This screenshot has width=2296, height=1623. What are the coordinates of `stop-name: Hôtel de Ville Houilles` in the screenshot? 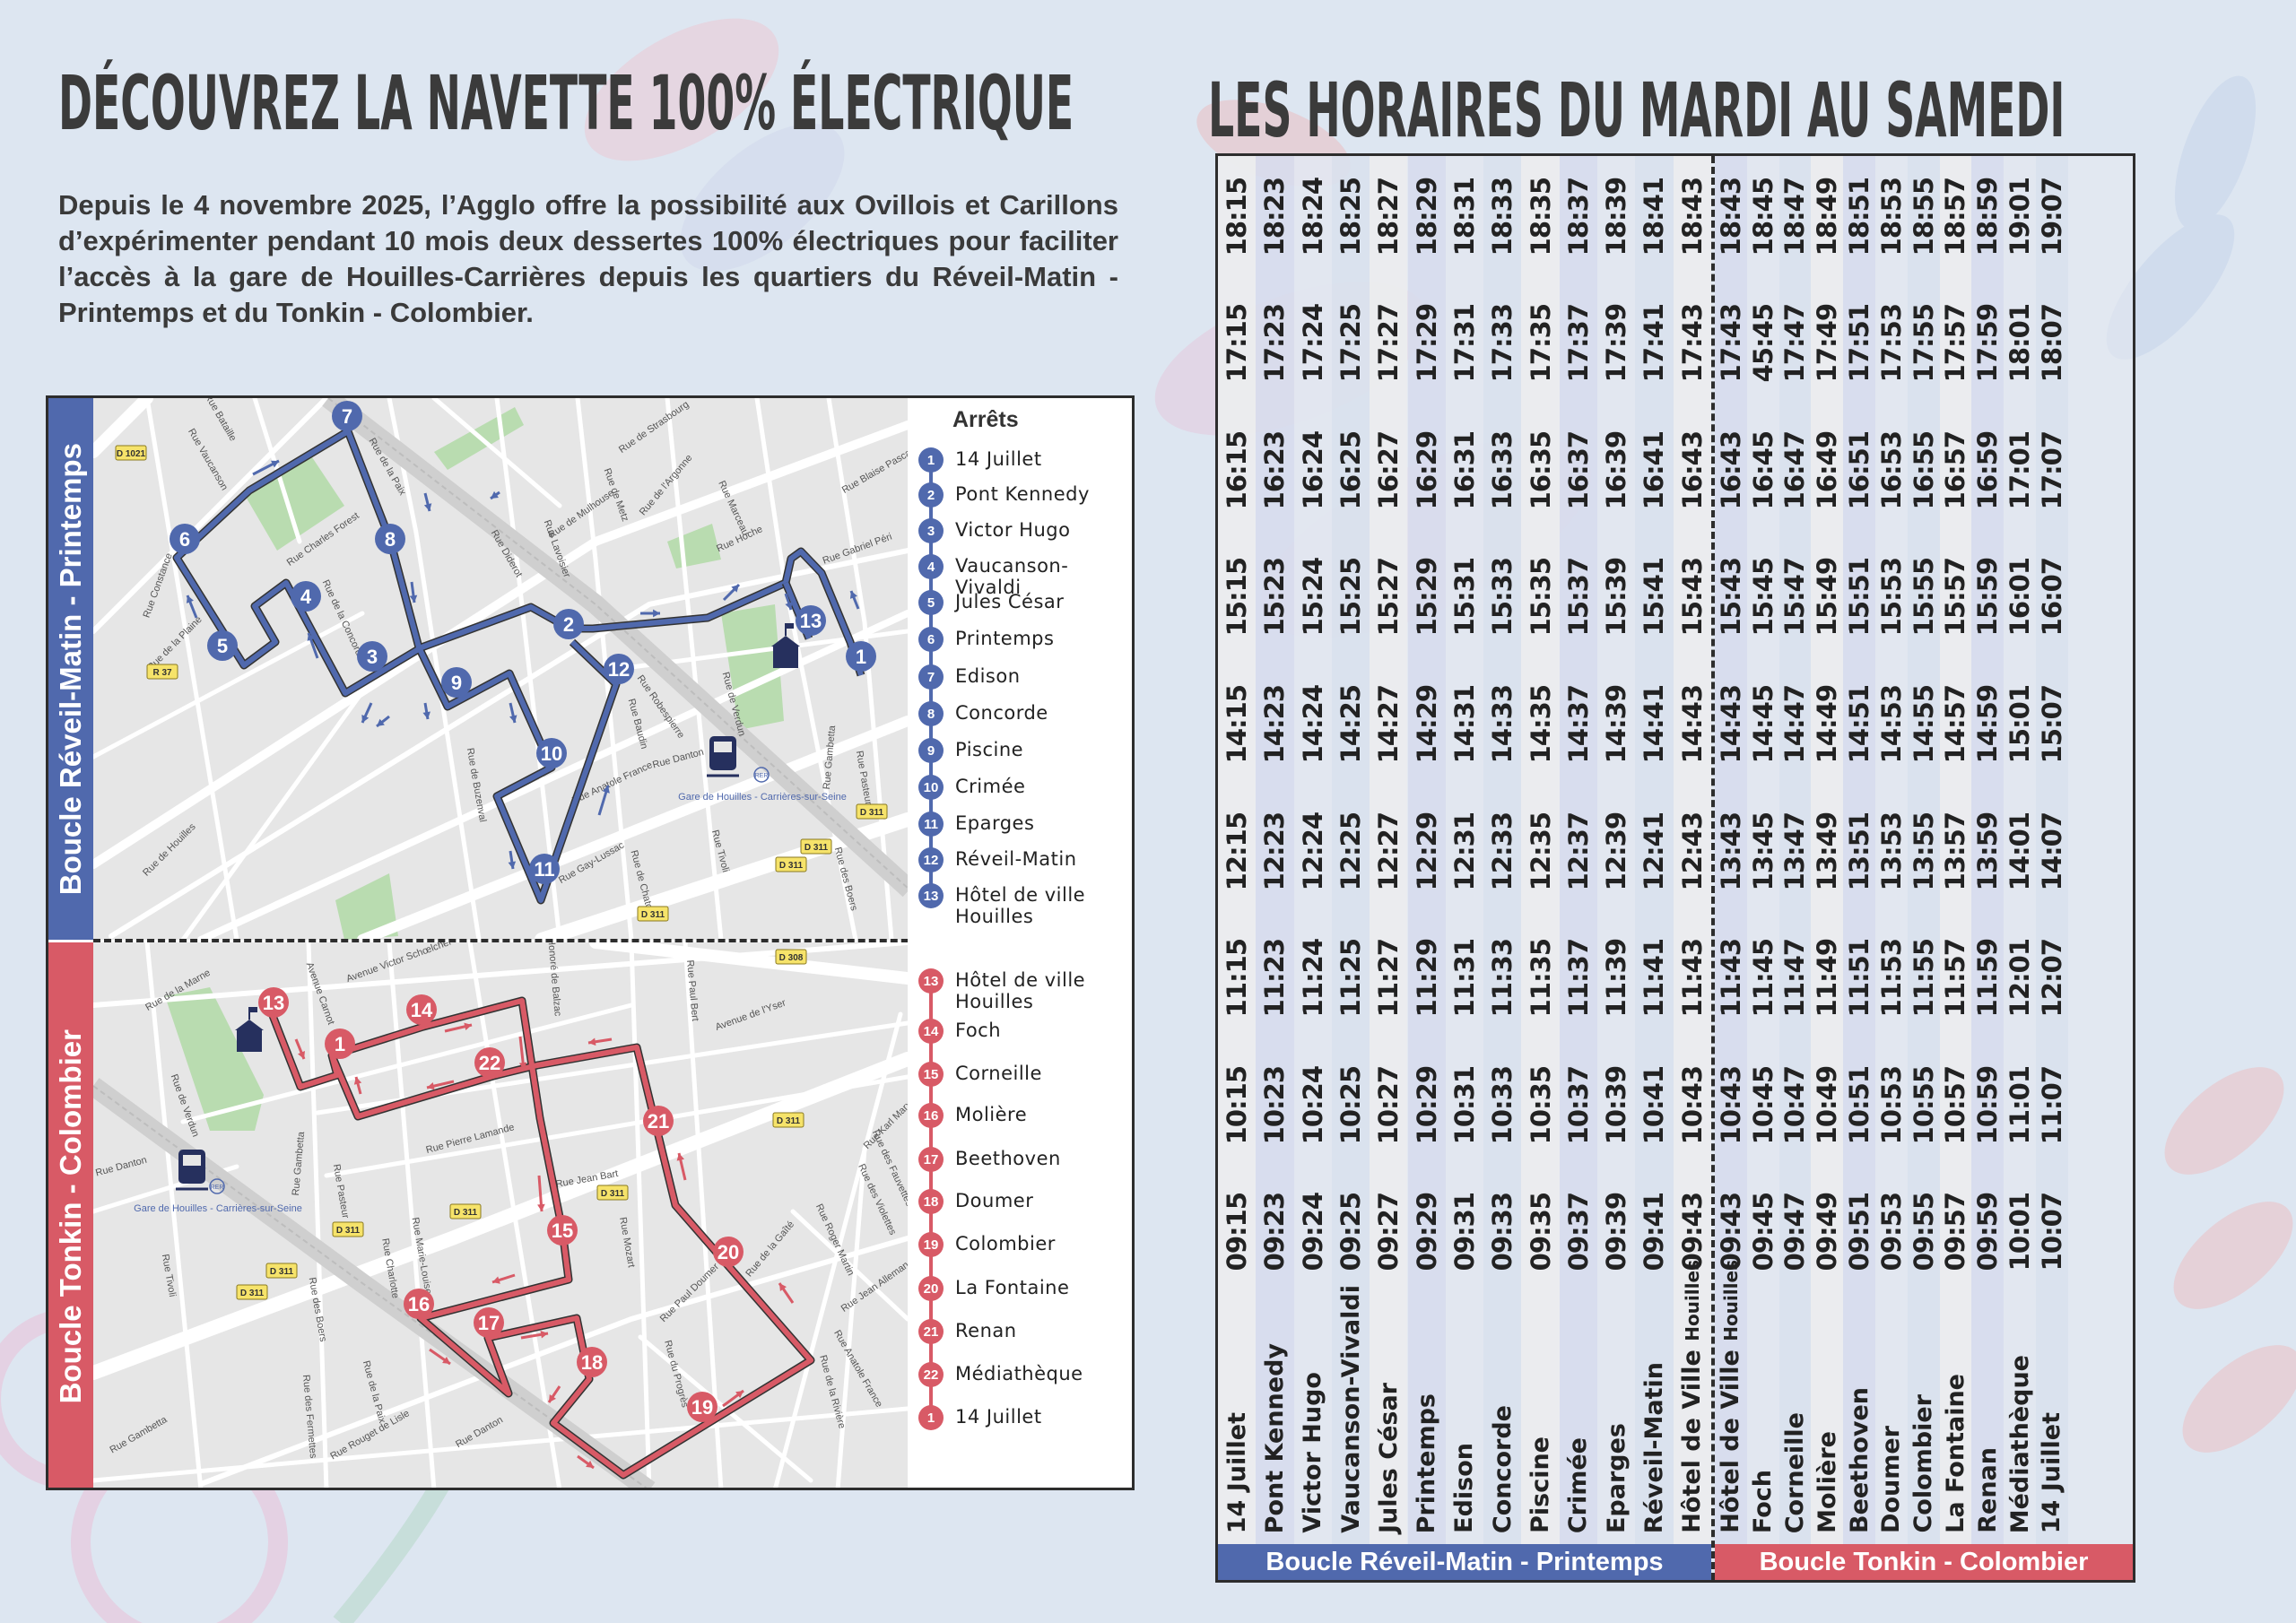 It's located at (1731, 1396).